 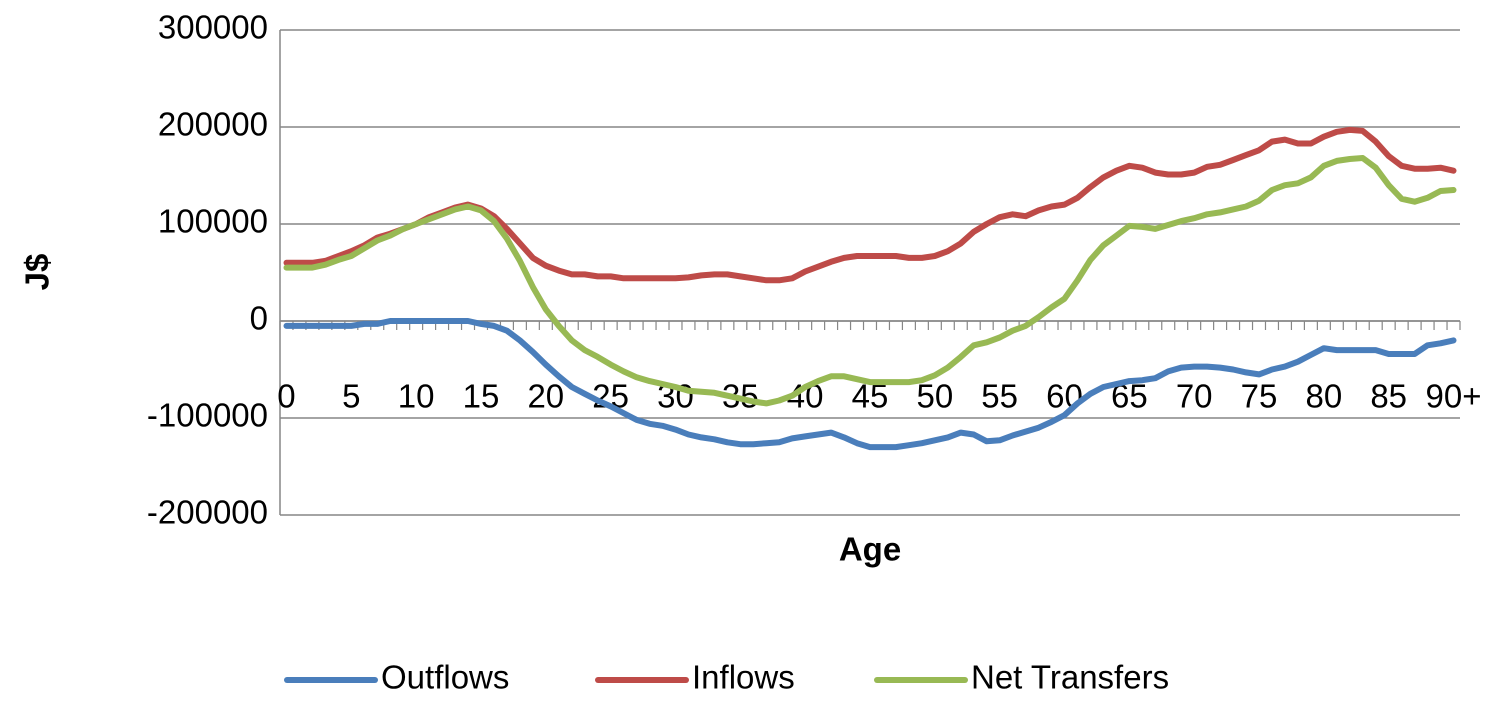 What do you see at coordinates (213, 27) in the screenshot?
I see `y-tick-label: 300000` at bounding box center [213, 27].